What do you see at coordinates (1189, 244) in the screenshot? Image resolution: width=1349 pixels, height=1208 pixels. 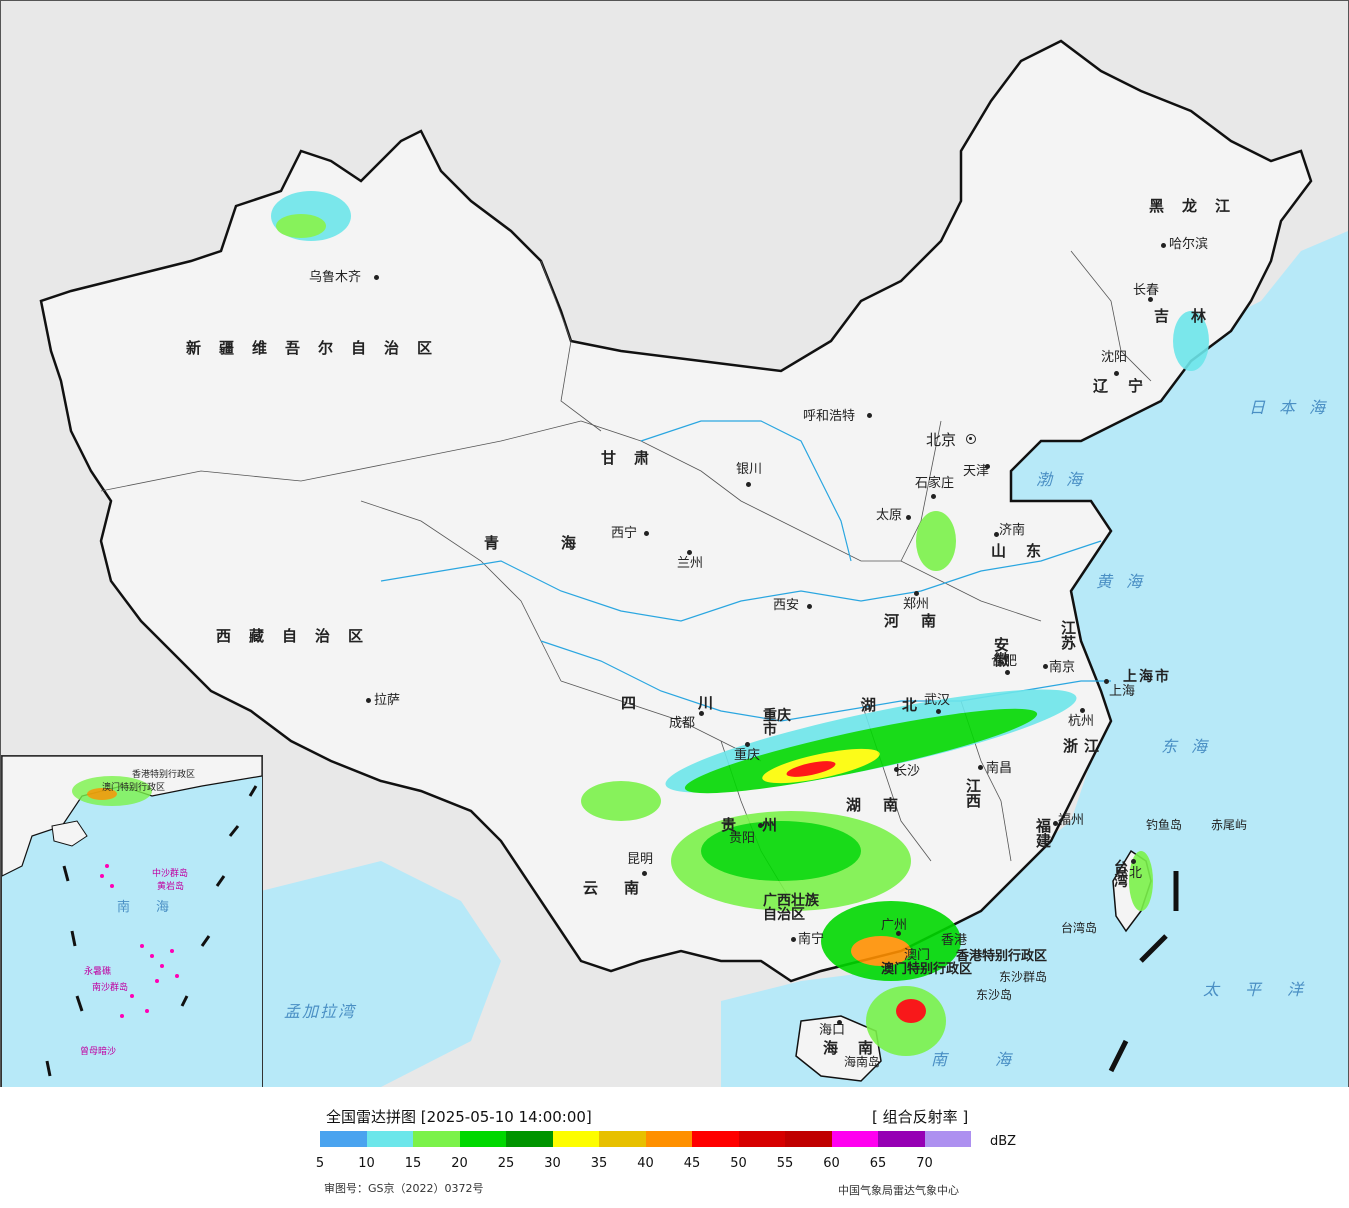 I see `city-harbin: 哈尔滨` at bounding box center [1189, 244].